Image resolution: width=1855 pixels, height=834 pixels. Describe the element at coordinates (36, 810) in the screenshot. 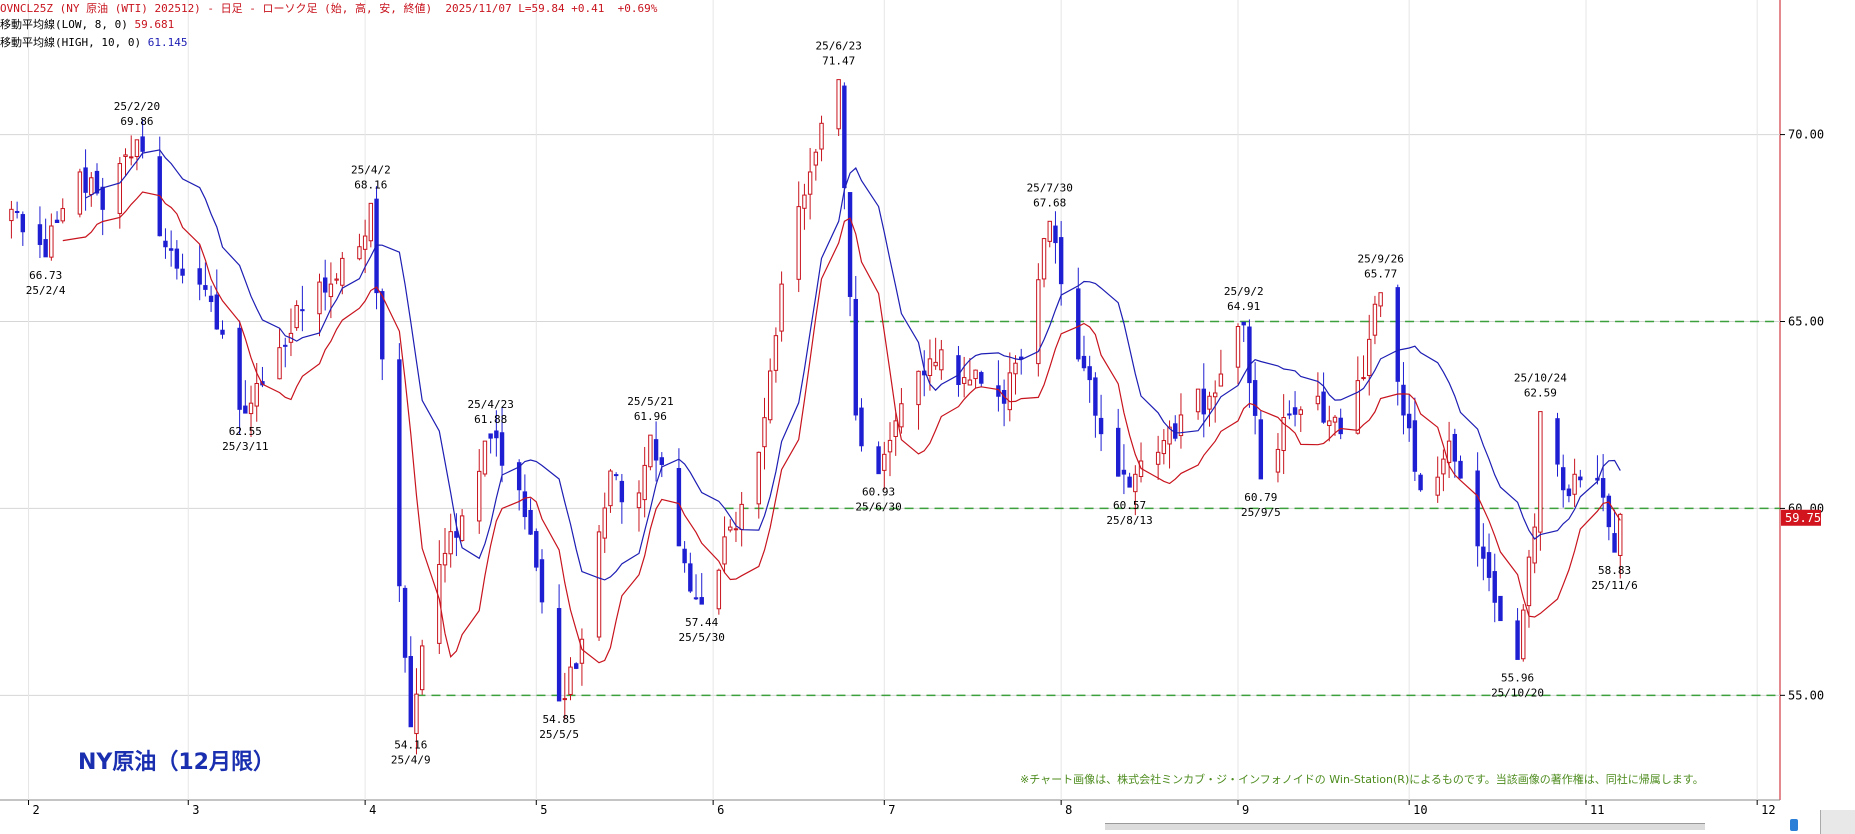

I see `x-tick-label: 2` at that location.